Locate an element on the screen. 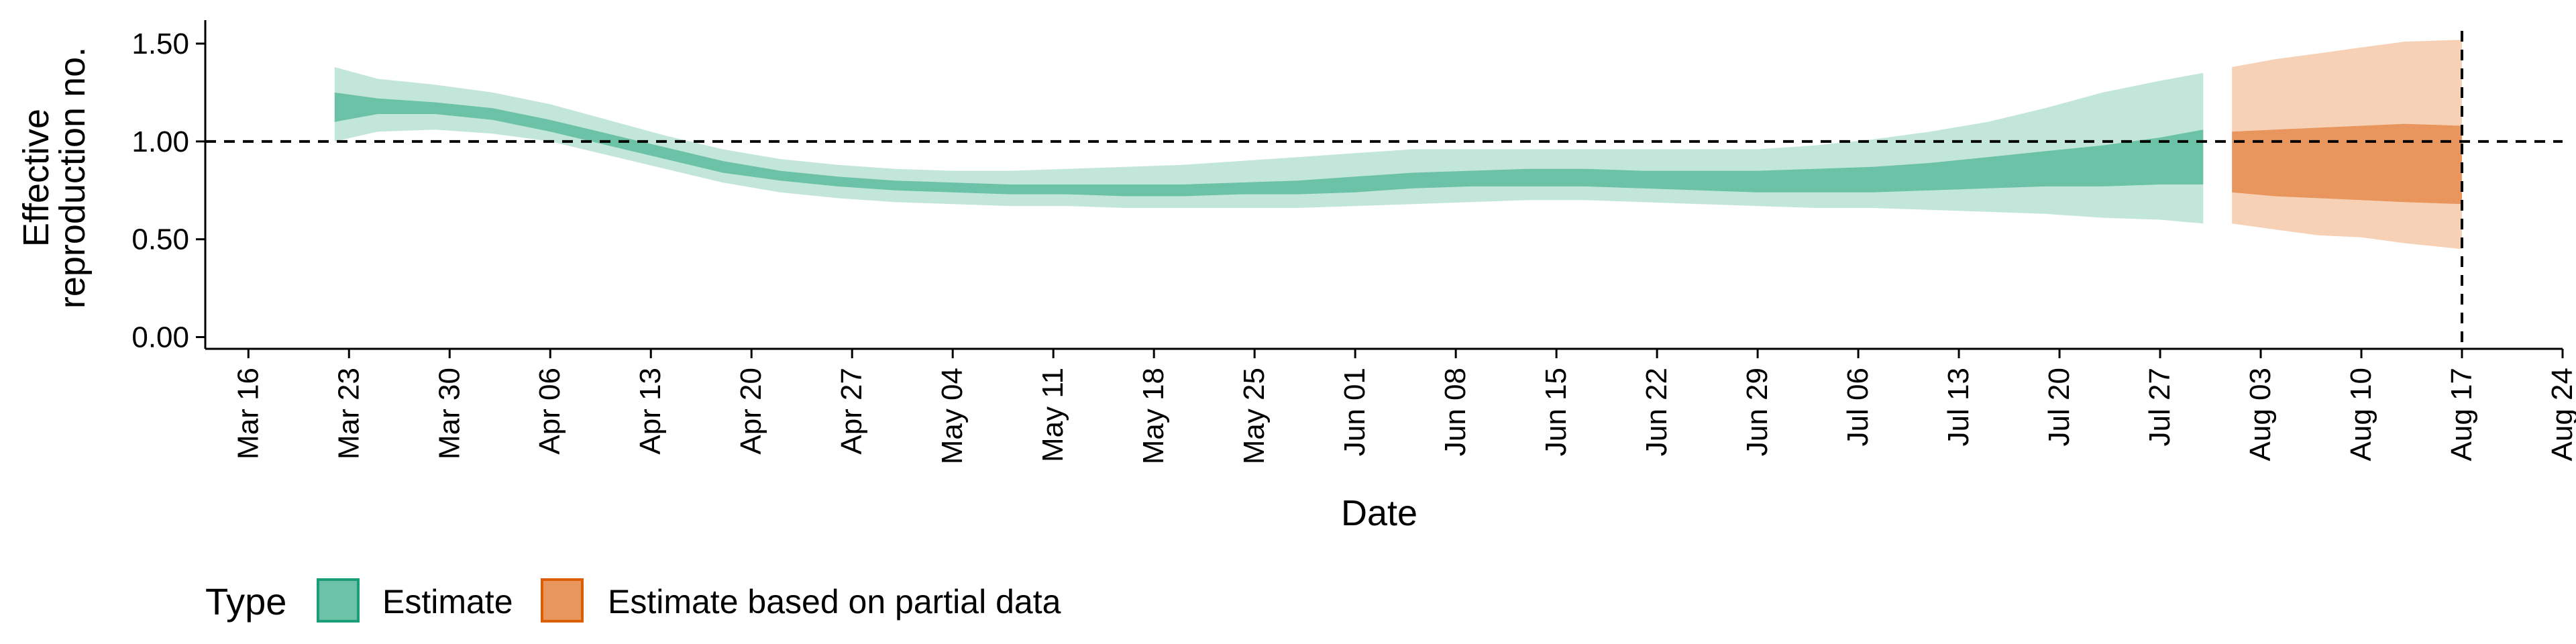  y-tick-label: 1.50 is located at coordinates (160, 44).